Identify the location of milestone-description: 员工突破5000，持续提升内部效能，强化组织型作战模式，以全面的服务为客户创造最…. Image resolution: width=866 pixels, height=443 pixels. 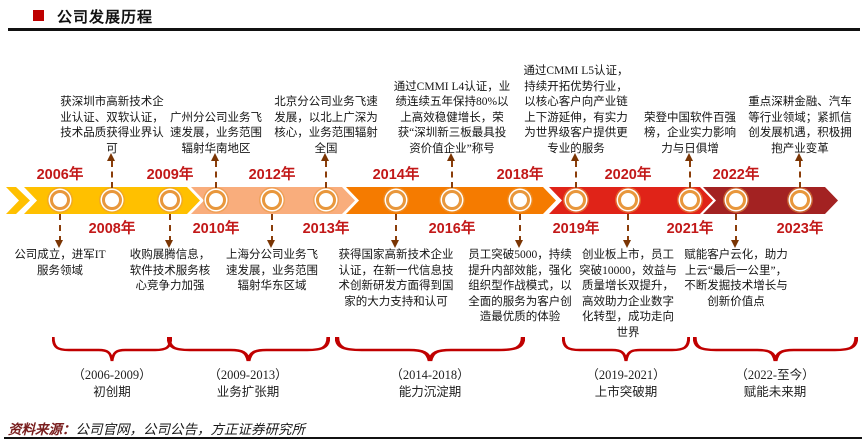
(520, 286).